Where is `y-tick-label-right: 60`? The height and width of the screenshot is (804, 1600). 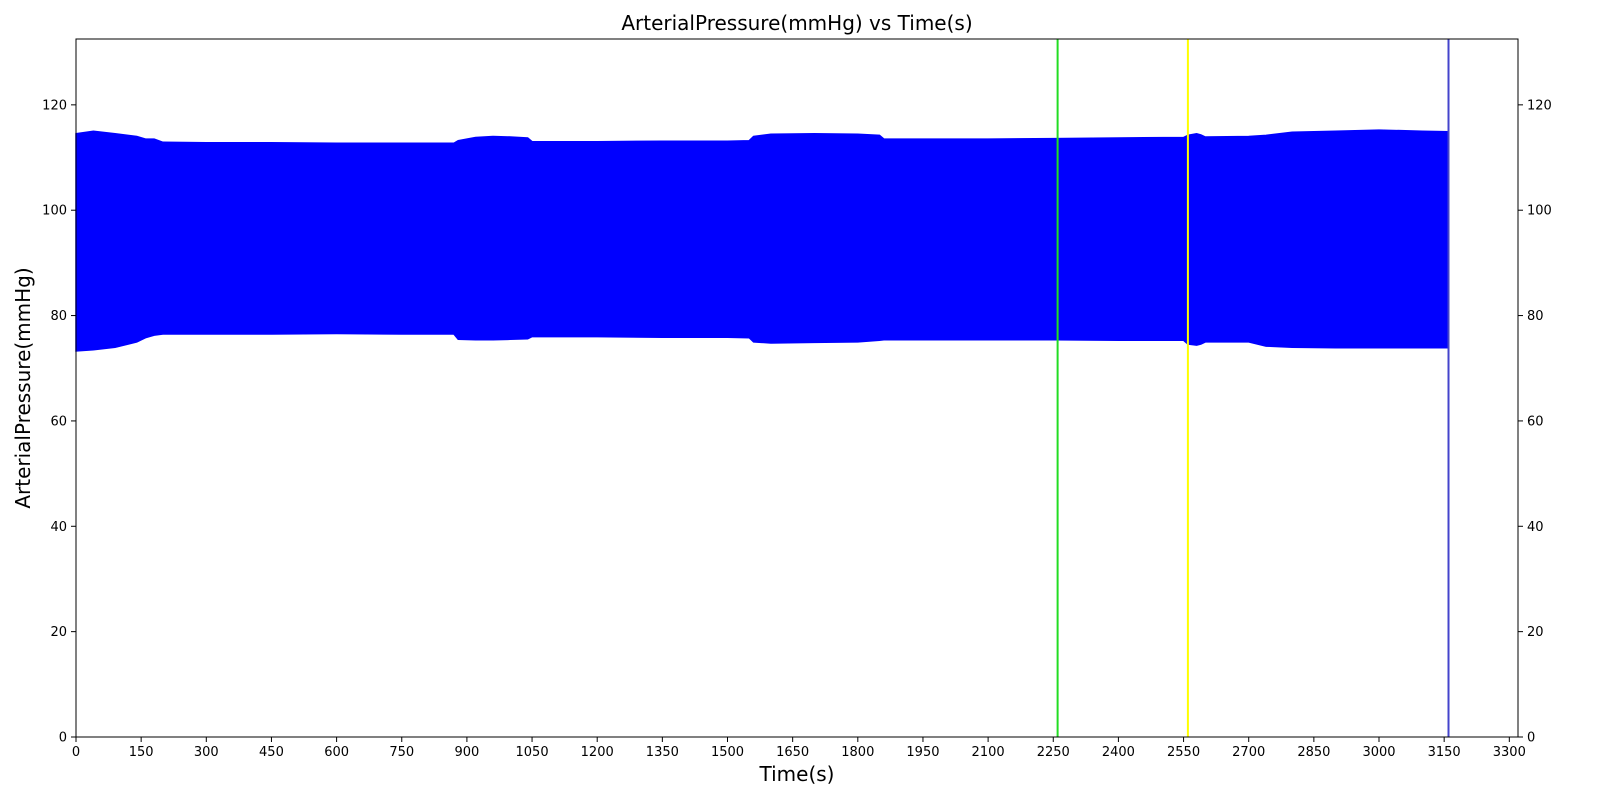 y-tick-label-right: 60 is located at coordinates (1535, 421).